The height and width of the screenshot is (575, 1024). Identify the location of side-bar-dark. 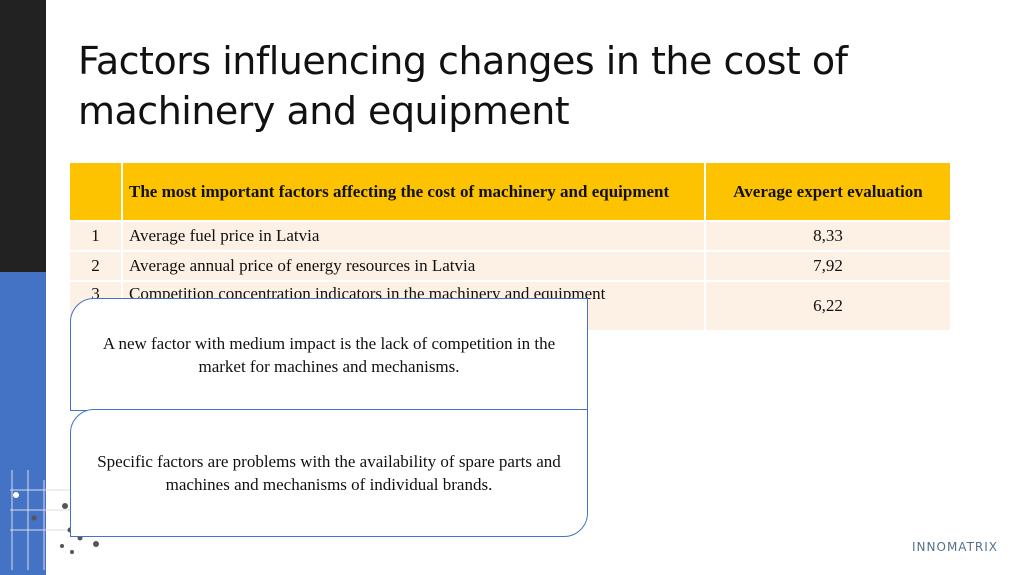
(23, 136).